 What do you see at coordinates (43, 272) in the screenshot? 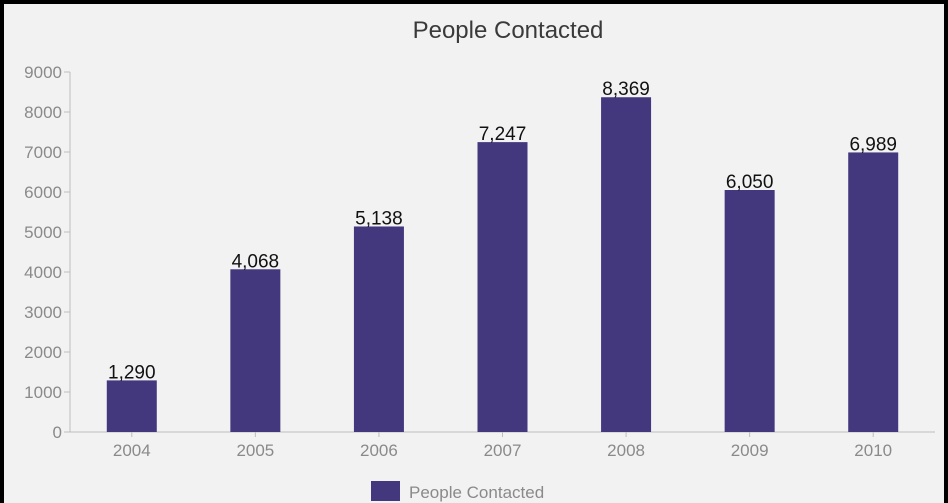
I see `y-tick-label: 4000` at bounding box center [43, 272].